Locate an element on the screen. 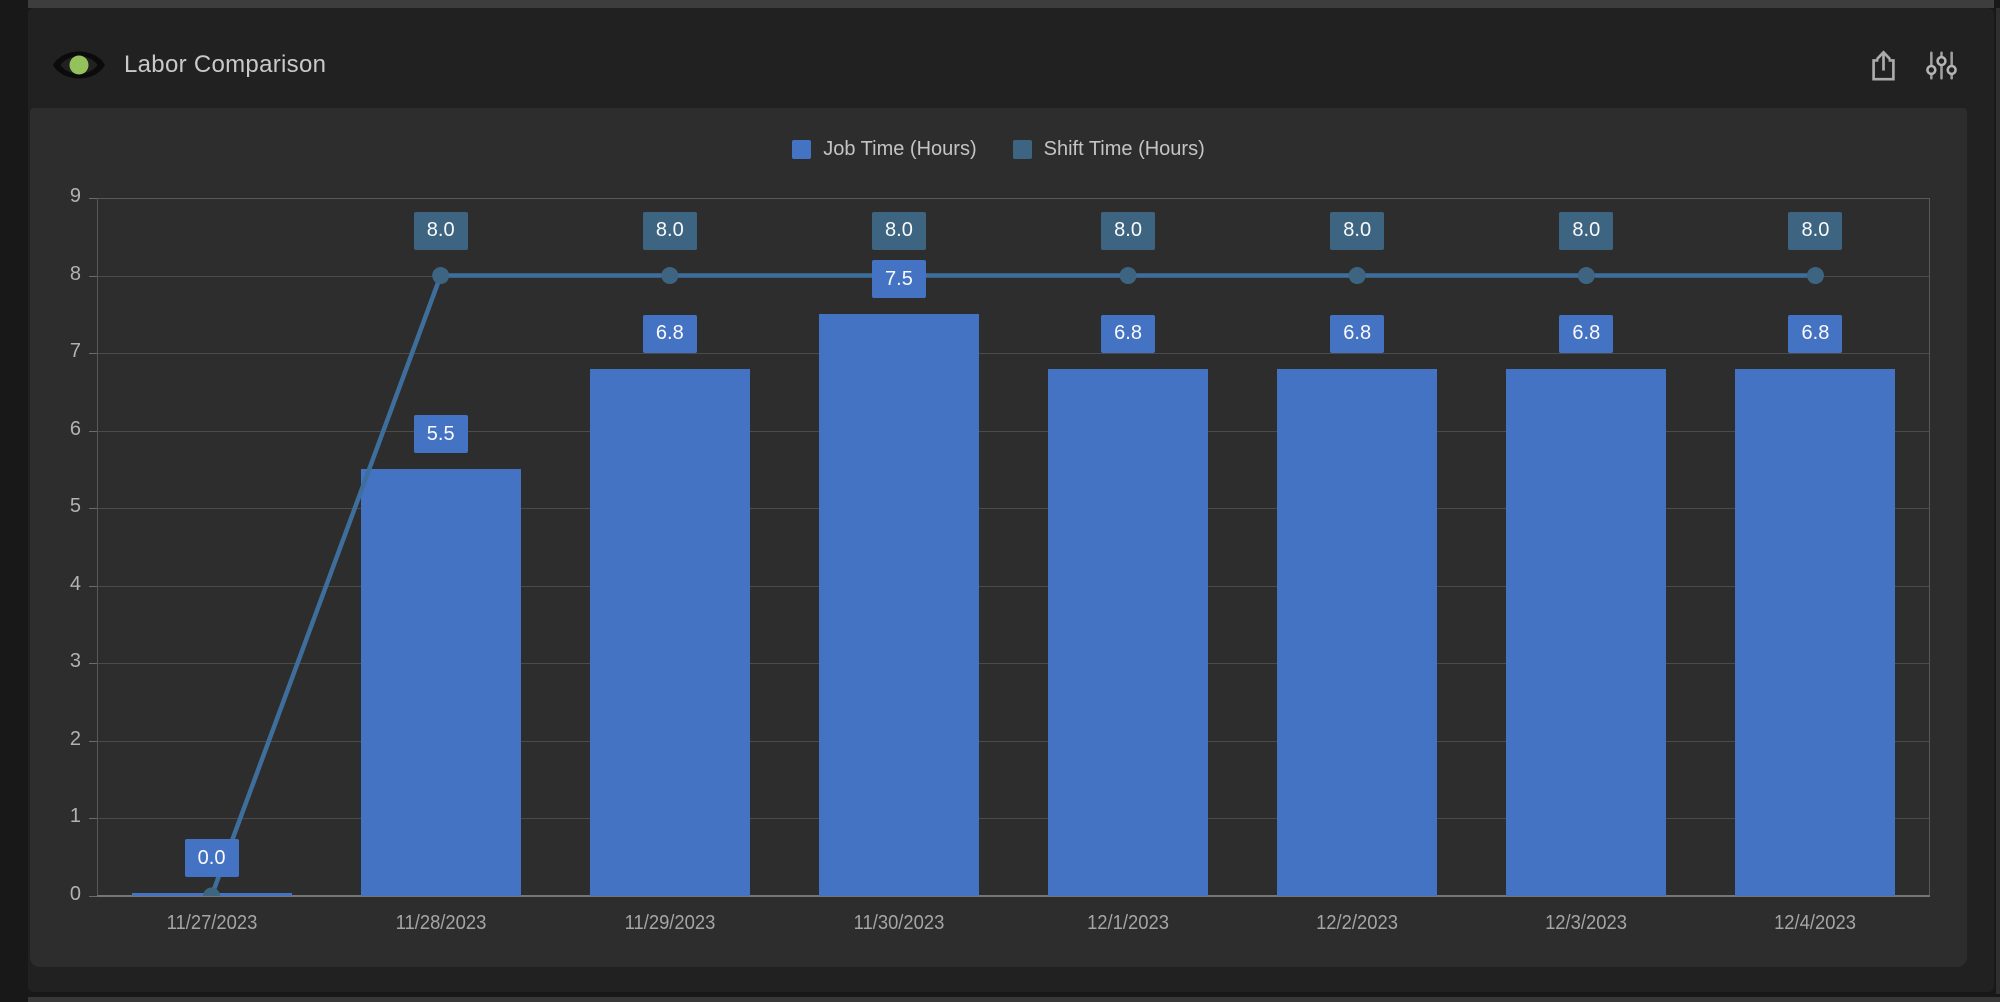  widget-status-eye-icon is located at coordinates (79, 65).